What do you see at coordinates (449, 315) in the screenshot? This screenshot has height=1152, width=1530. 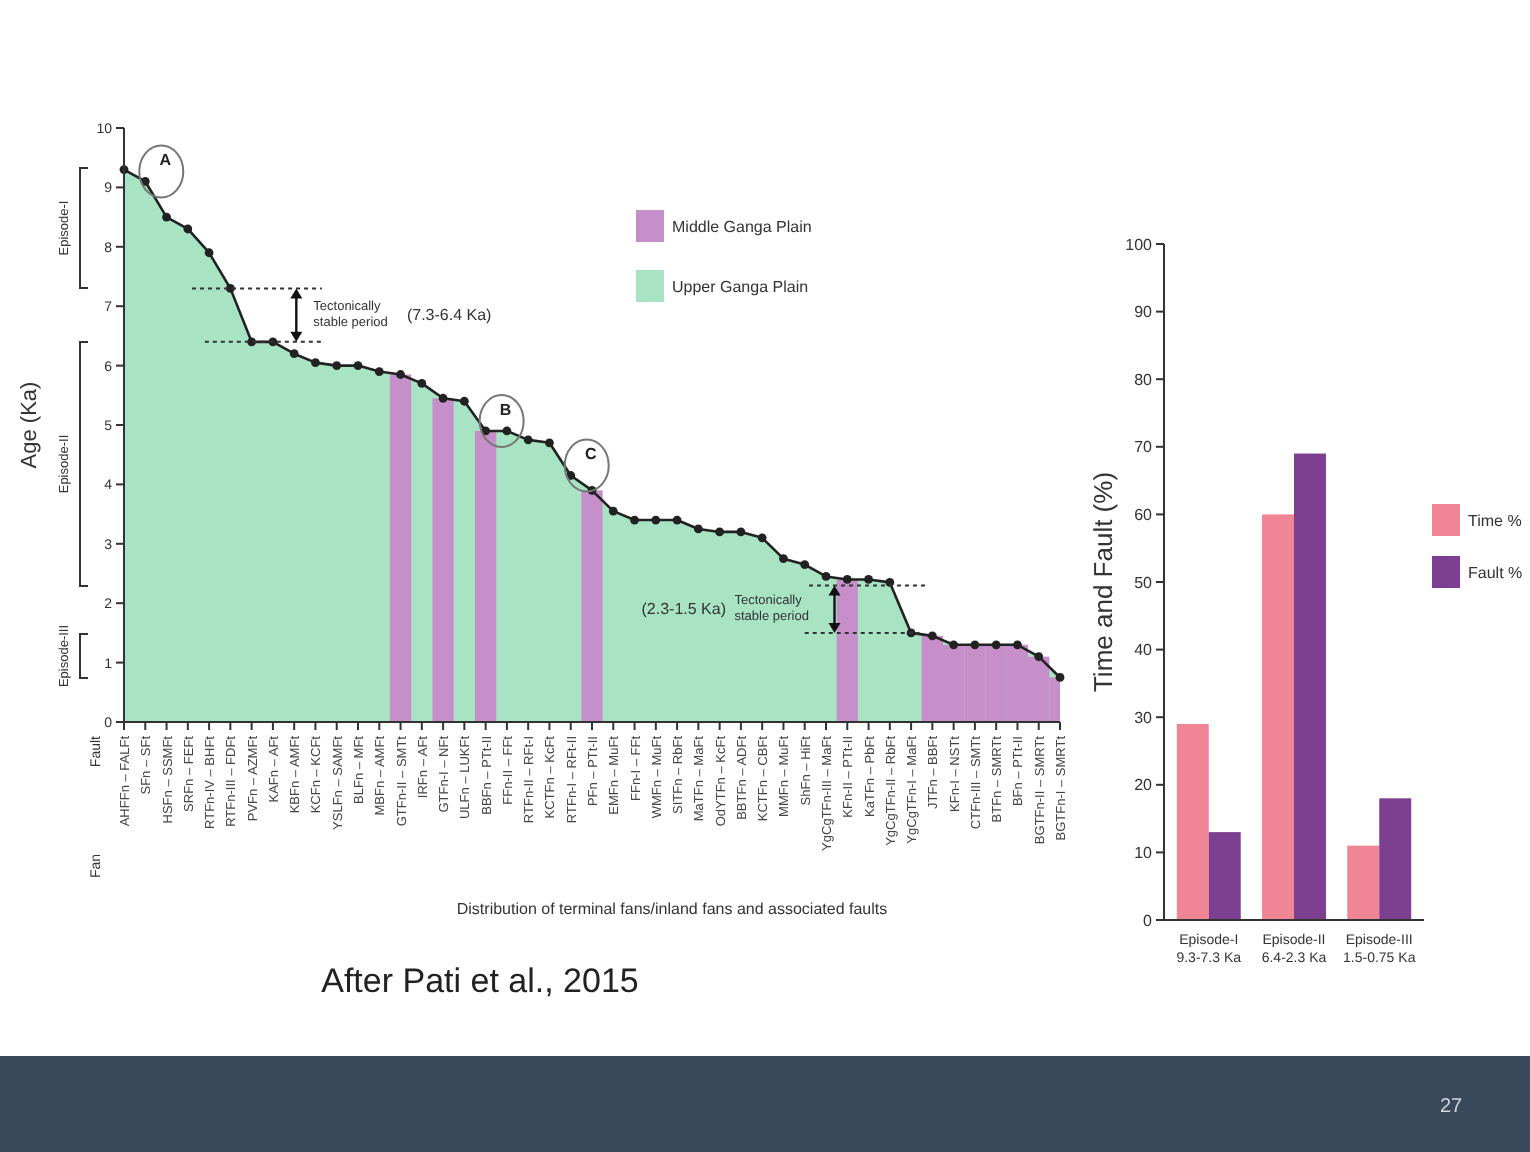 I see `annotation: (7.3-6.4 Ka)` at bounding box center [449, 315].